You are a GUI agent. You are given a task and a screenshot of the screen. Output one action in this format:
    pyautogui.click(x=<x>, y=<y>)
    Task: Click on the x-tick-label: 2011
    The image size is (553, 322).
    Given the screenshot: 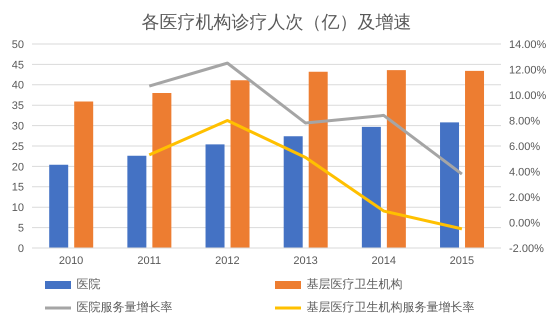 What is the action you would take?
    pyautogui.click(x=149, y=260)
    